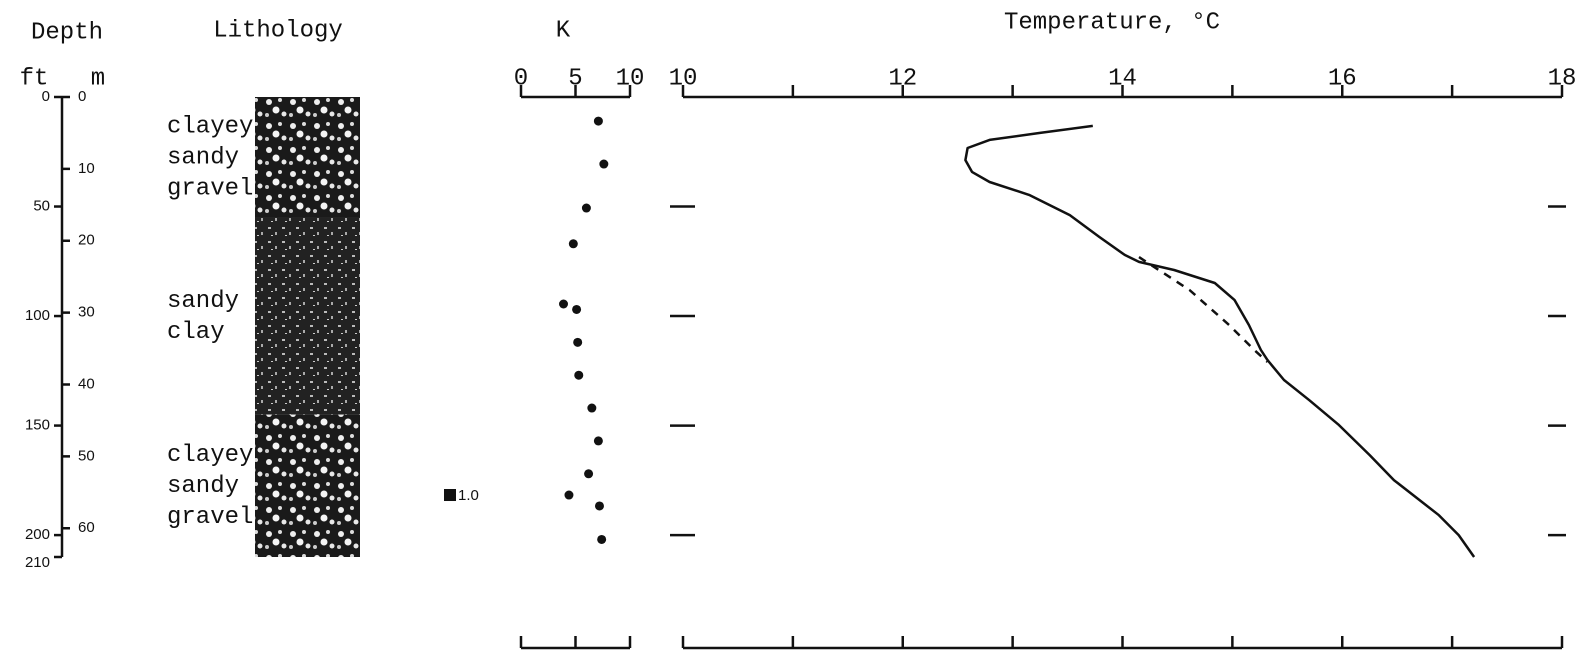  What do you see at coordinates (468, 495) in the screenshot?
I see `annotation-label: 1.0` at bounding box center [468, 495].